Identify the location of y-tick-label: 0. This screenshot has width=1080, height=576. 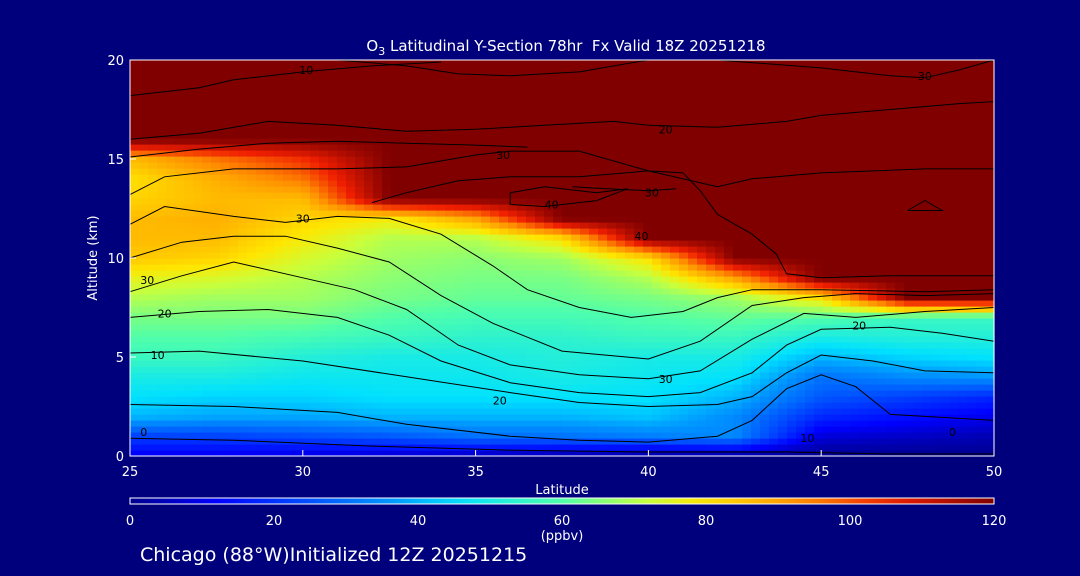
(120, 457).